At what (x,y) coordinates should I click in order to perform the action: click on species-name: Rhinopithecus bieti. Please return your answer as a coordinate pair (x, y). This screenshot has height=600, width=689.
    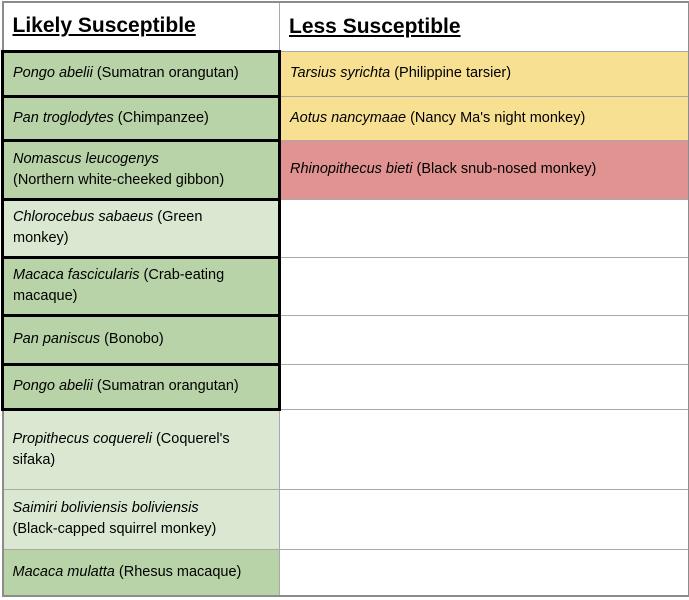
    Looking at the image, I should click on (351, 169).